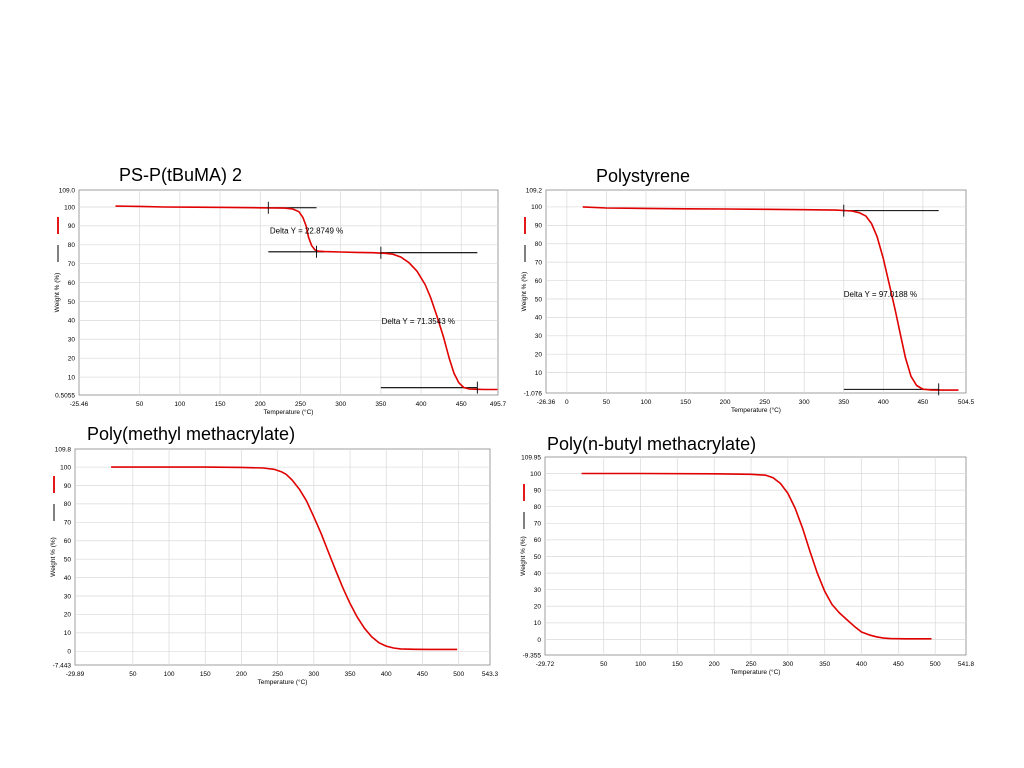 The height and width of the screenshot is (768, 1024). Describe the element at coordinates (62, 665) in the screenshot. I see `y-tick-label: -7.443` at that location.